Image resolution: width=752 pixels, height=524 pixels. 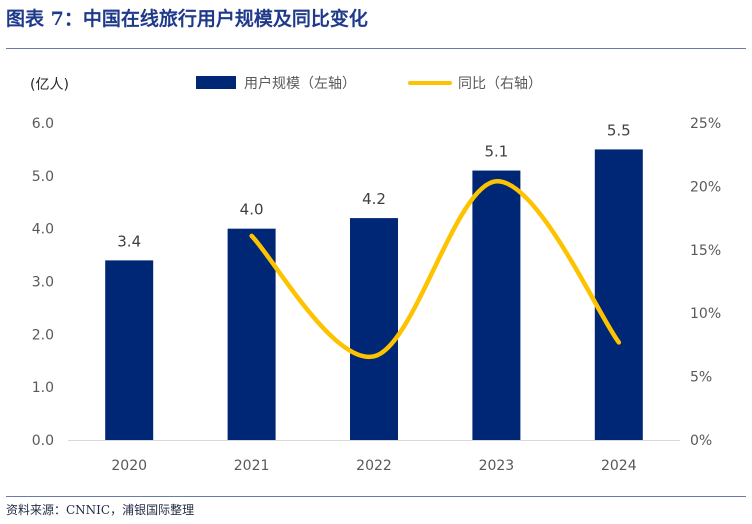 I want to click on bar-2024, so click(x=618, y=294).